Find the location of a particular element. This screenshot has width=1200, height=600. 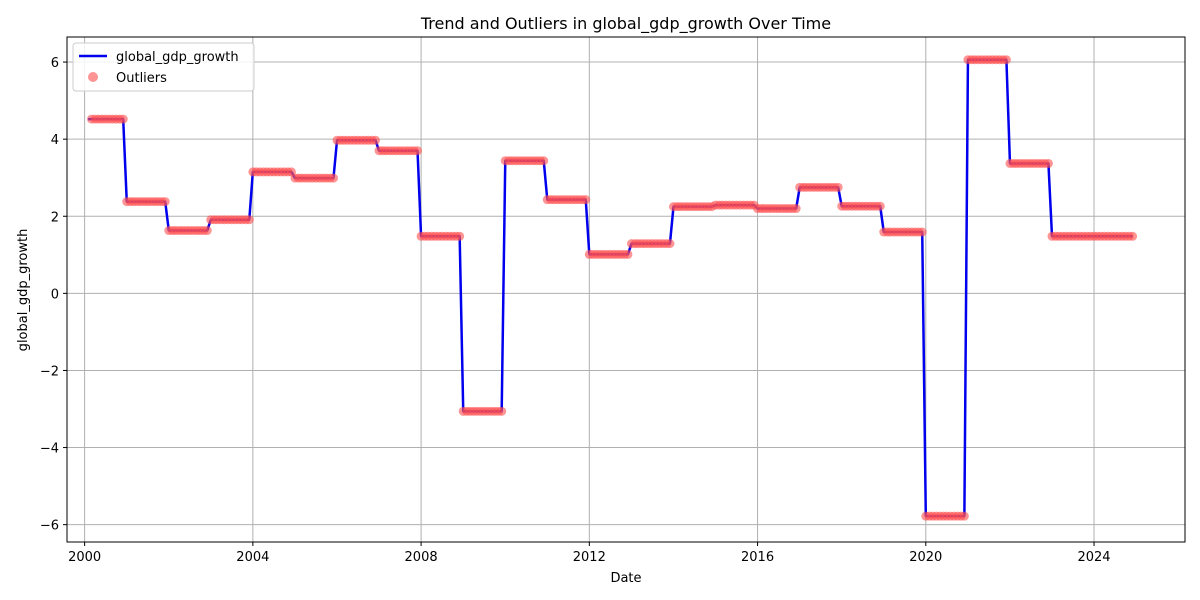

legend-label-line: global_gdp_growth is located at coordinates (177, 57).